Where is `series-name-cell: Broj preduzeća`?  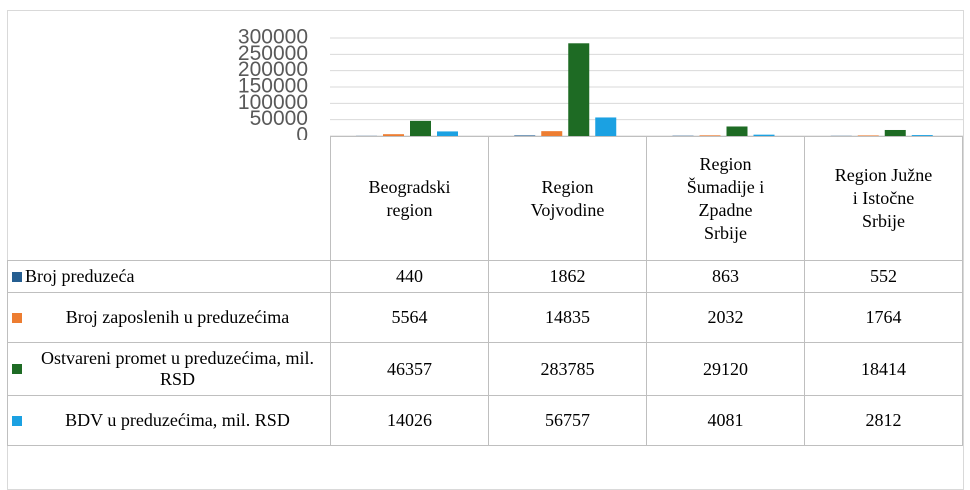 series-name-cell: Broj preduzeća is located at coordinates (169, 277).